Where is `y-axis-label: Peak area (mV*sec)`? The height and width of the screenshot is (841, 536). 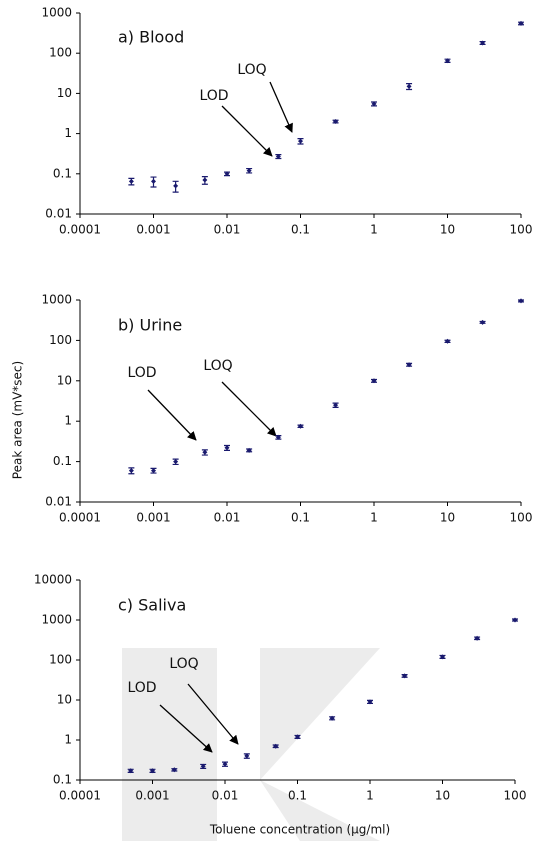 y-axis-label: Peak area (mV*sec) is located at coordinates (18, 420).